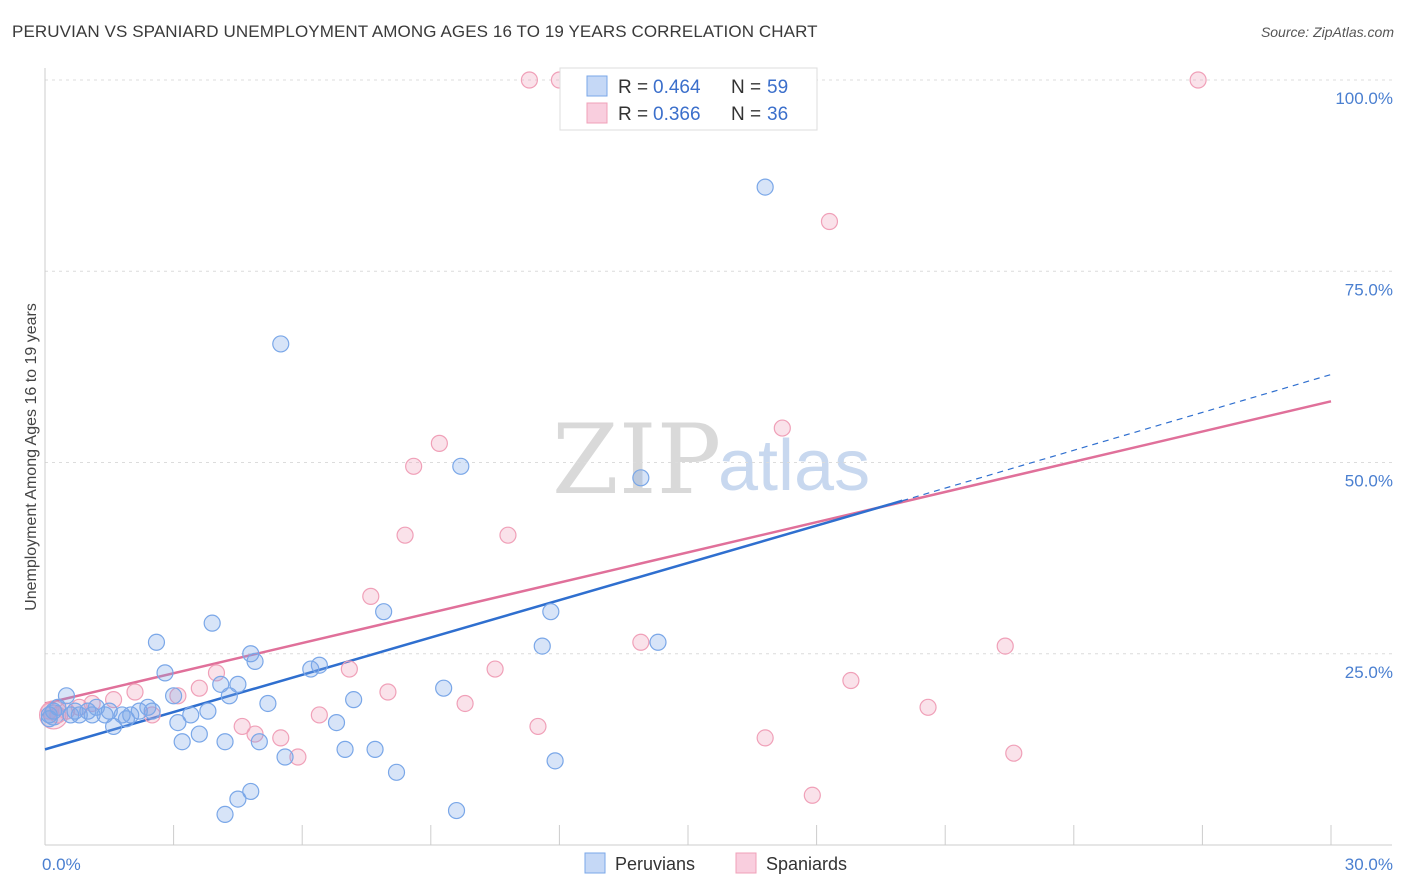 The height and width of the screenshot is (892, 1406). Describe the element at coordinates (633, 87) in the screenshot. I see `legend-r-label-1: R =` at that location.